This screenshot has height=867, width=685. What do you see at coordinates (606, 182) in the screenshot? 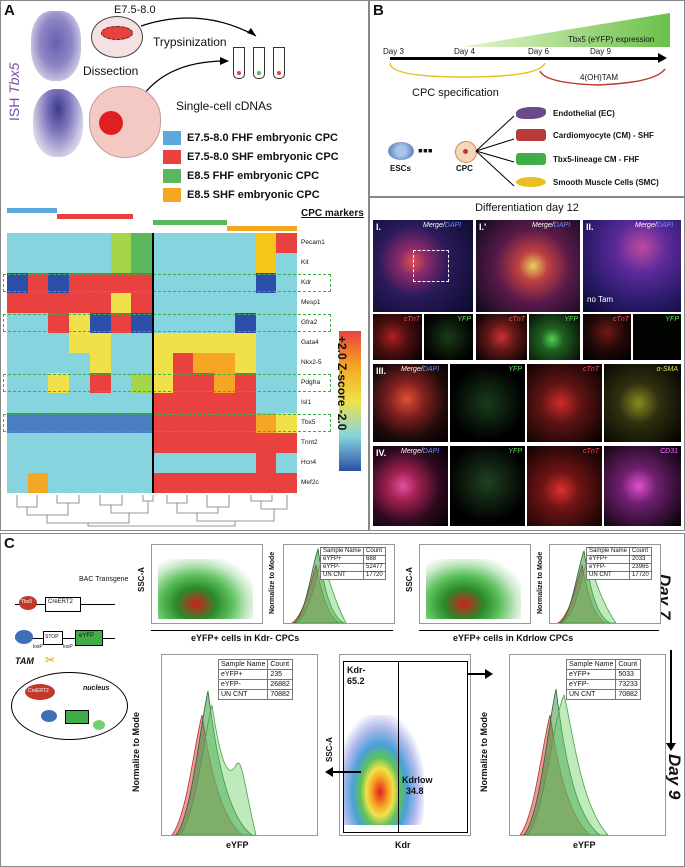
I see `lineage-label: Smooth Muscle Cells (SMC)` at bounding box center [606, 182].